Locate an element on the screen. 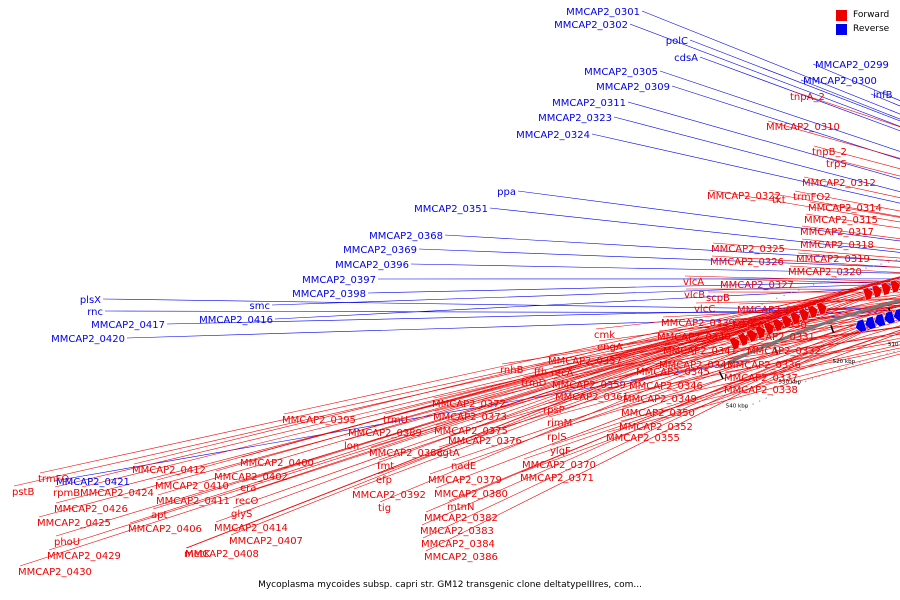 The width and height of the screenshot is (900, 600). gene-label: cgtA is located at coordinates (448, 453).